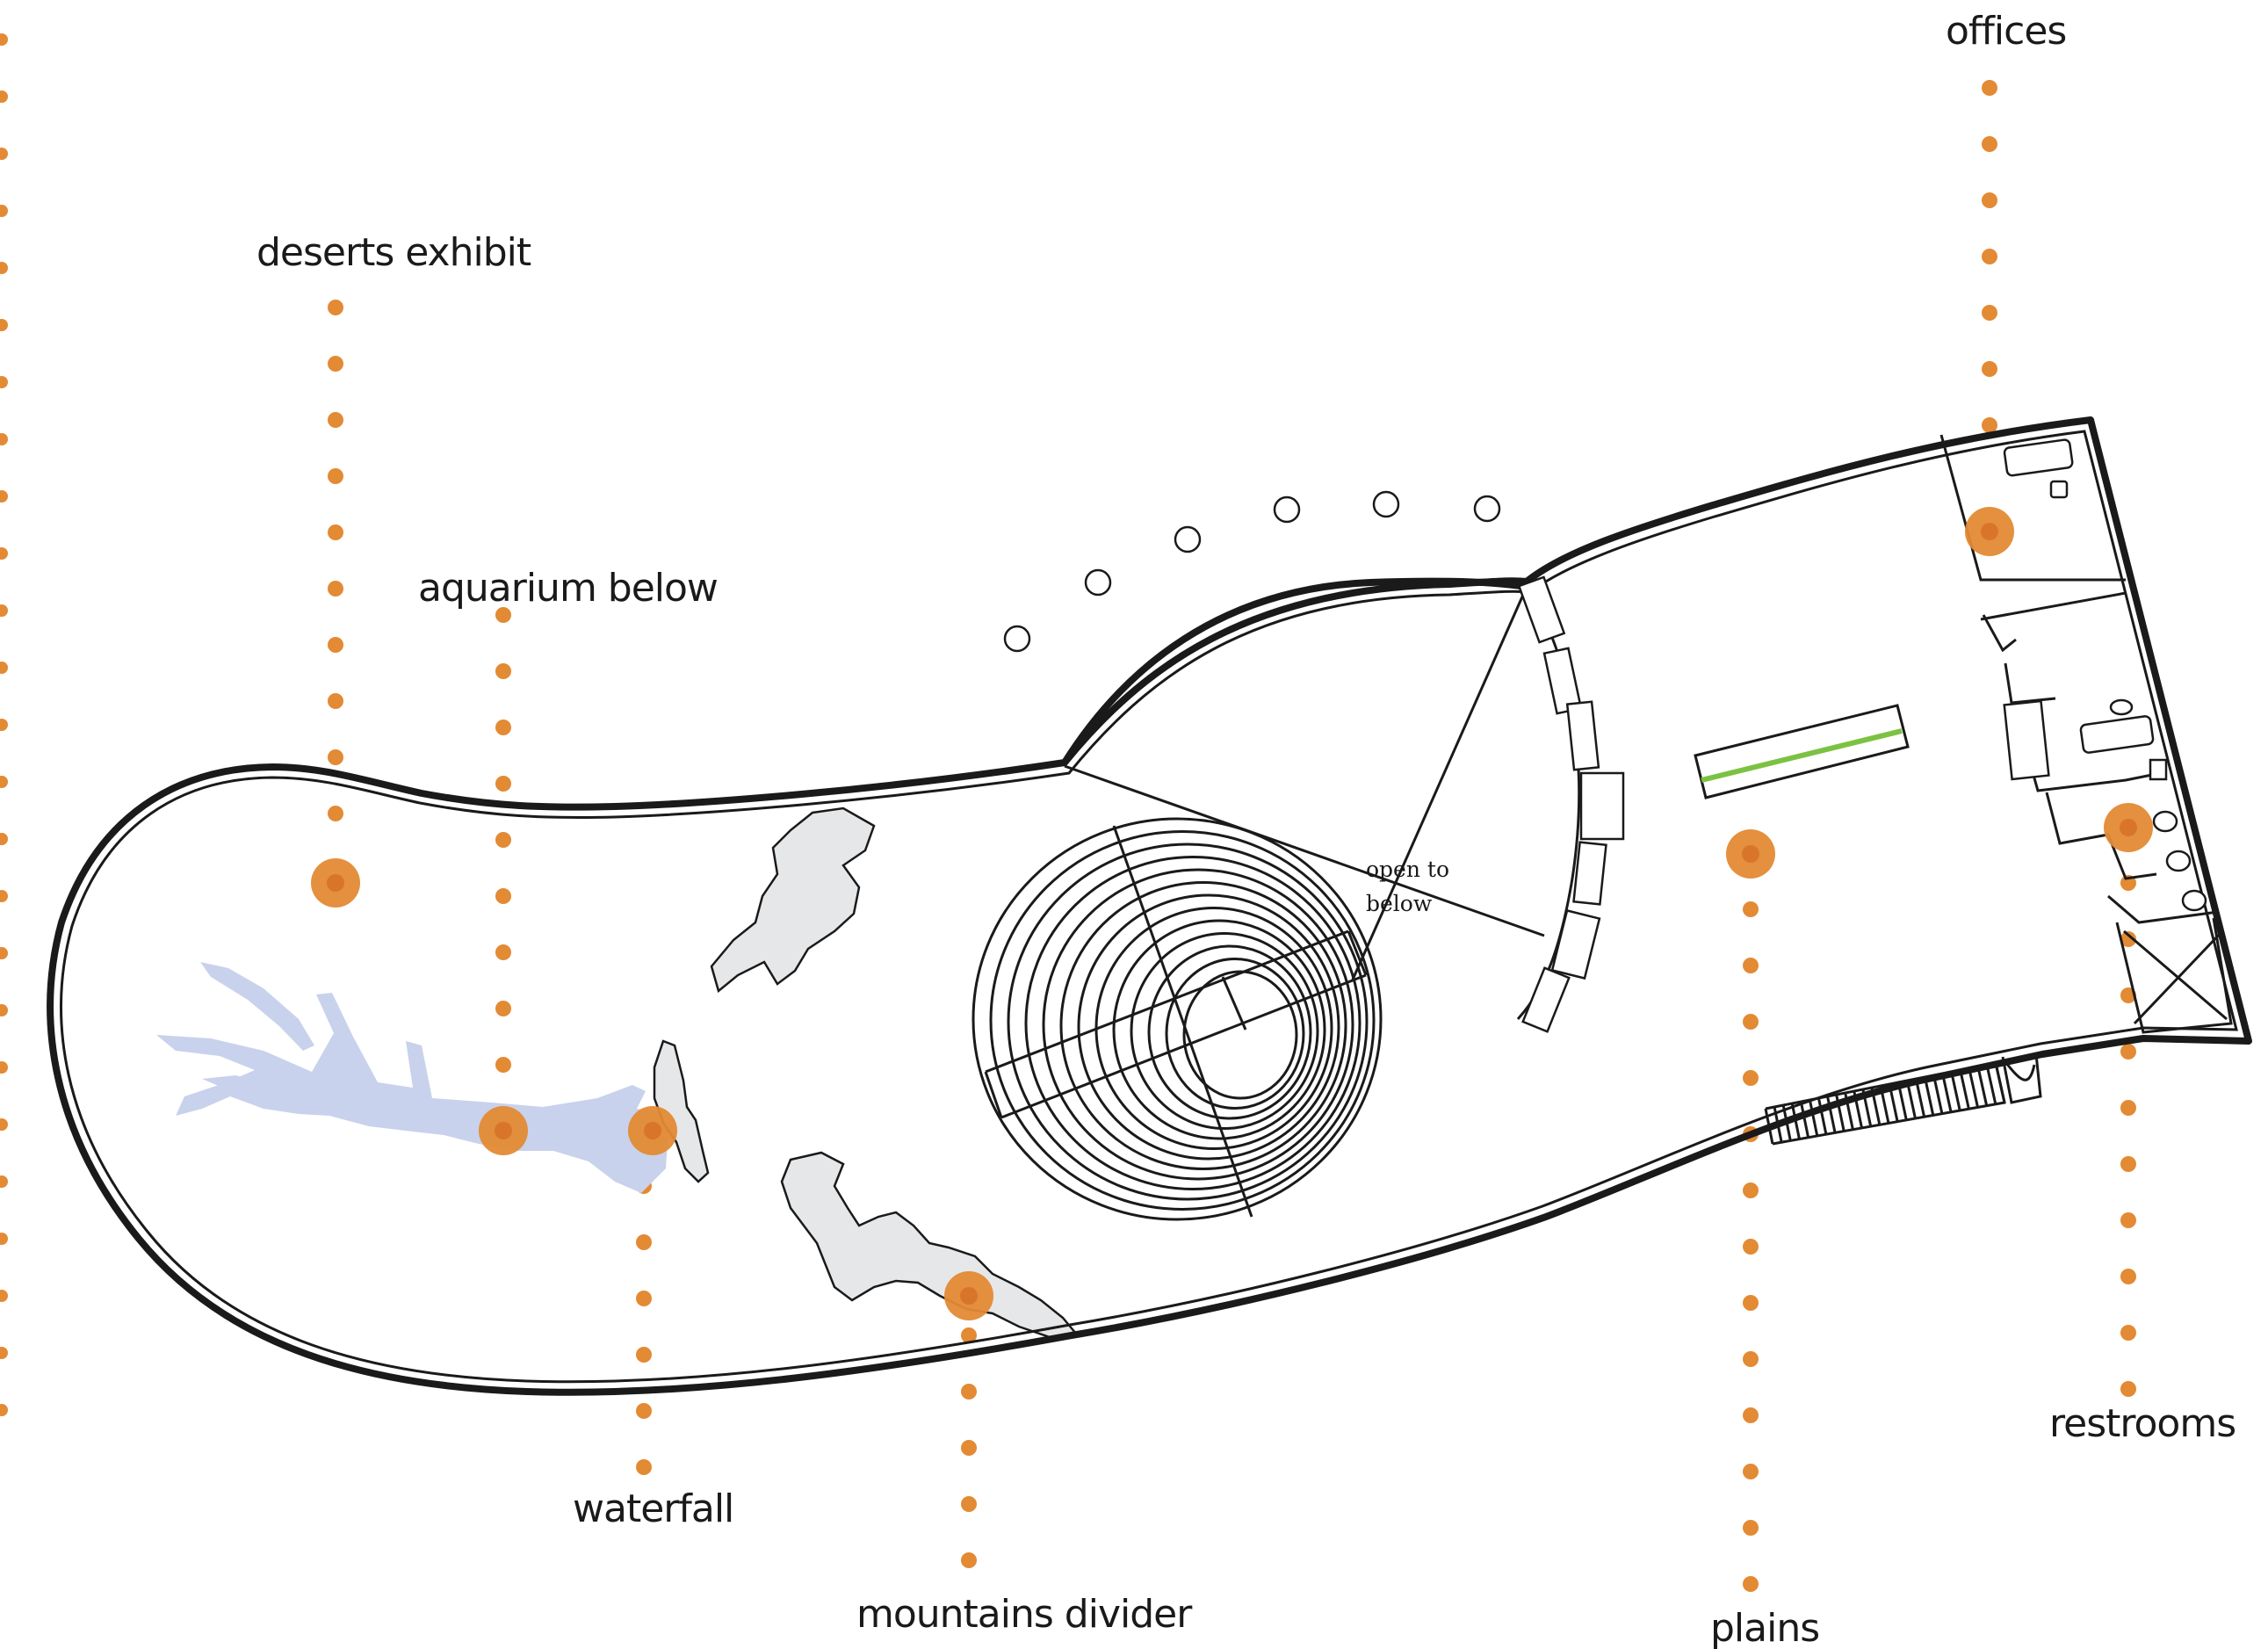 The width and height of the screenshot is (2268, 1649). What do you see at coordinates (394, 252) in the screenshot?
I see `label-deserts-exhibit: deserts exhibit` at bounding box center [394, 252].